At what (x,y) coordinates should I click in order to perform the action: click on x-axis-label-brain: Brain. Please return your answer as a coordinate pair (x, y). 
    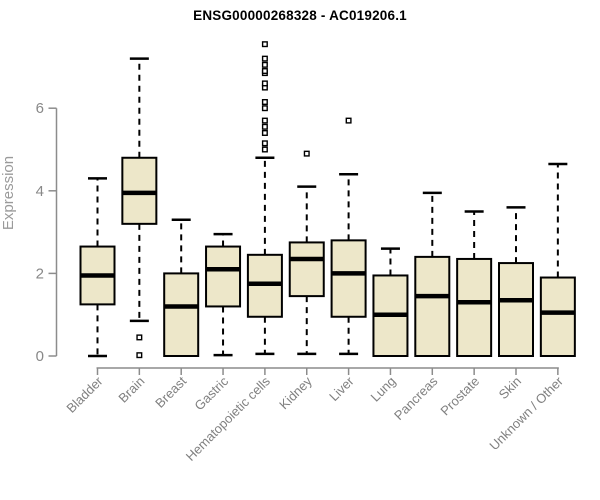
    Looking at the image, I should click on (131, 390).